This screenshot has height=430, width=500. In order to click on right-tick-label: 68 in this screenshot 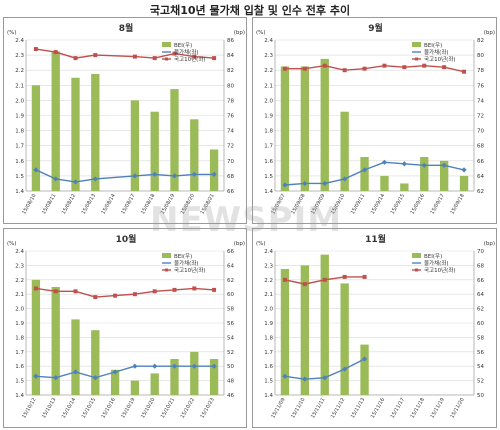, I will do `click(230, 177)`.